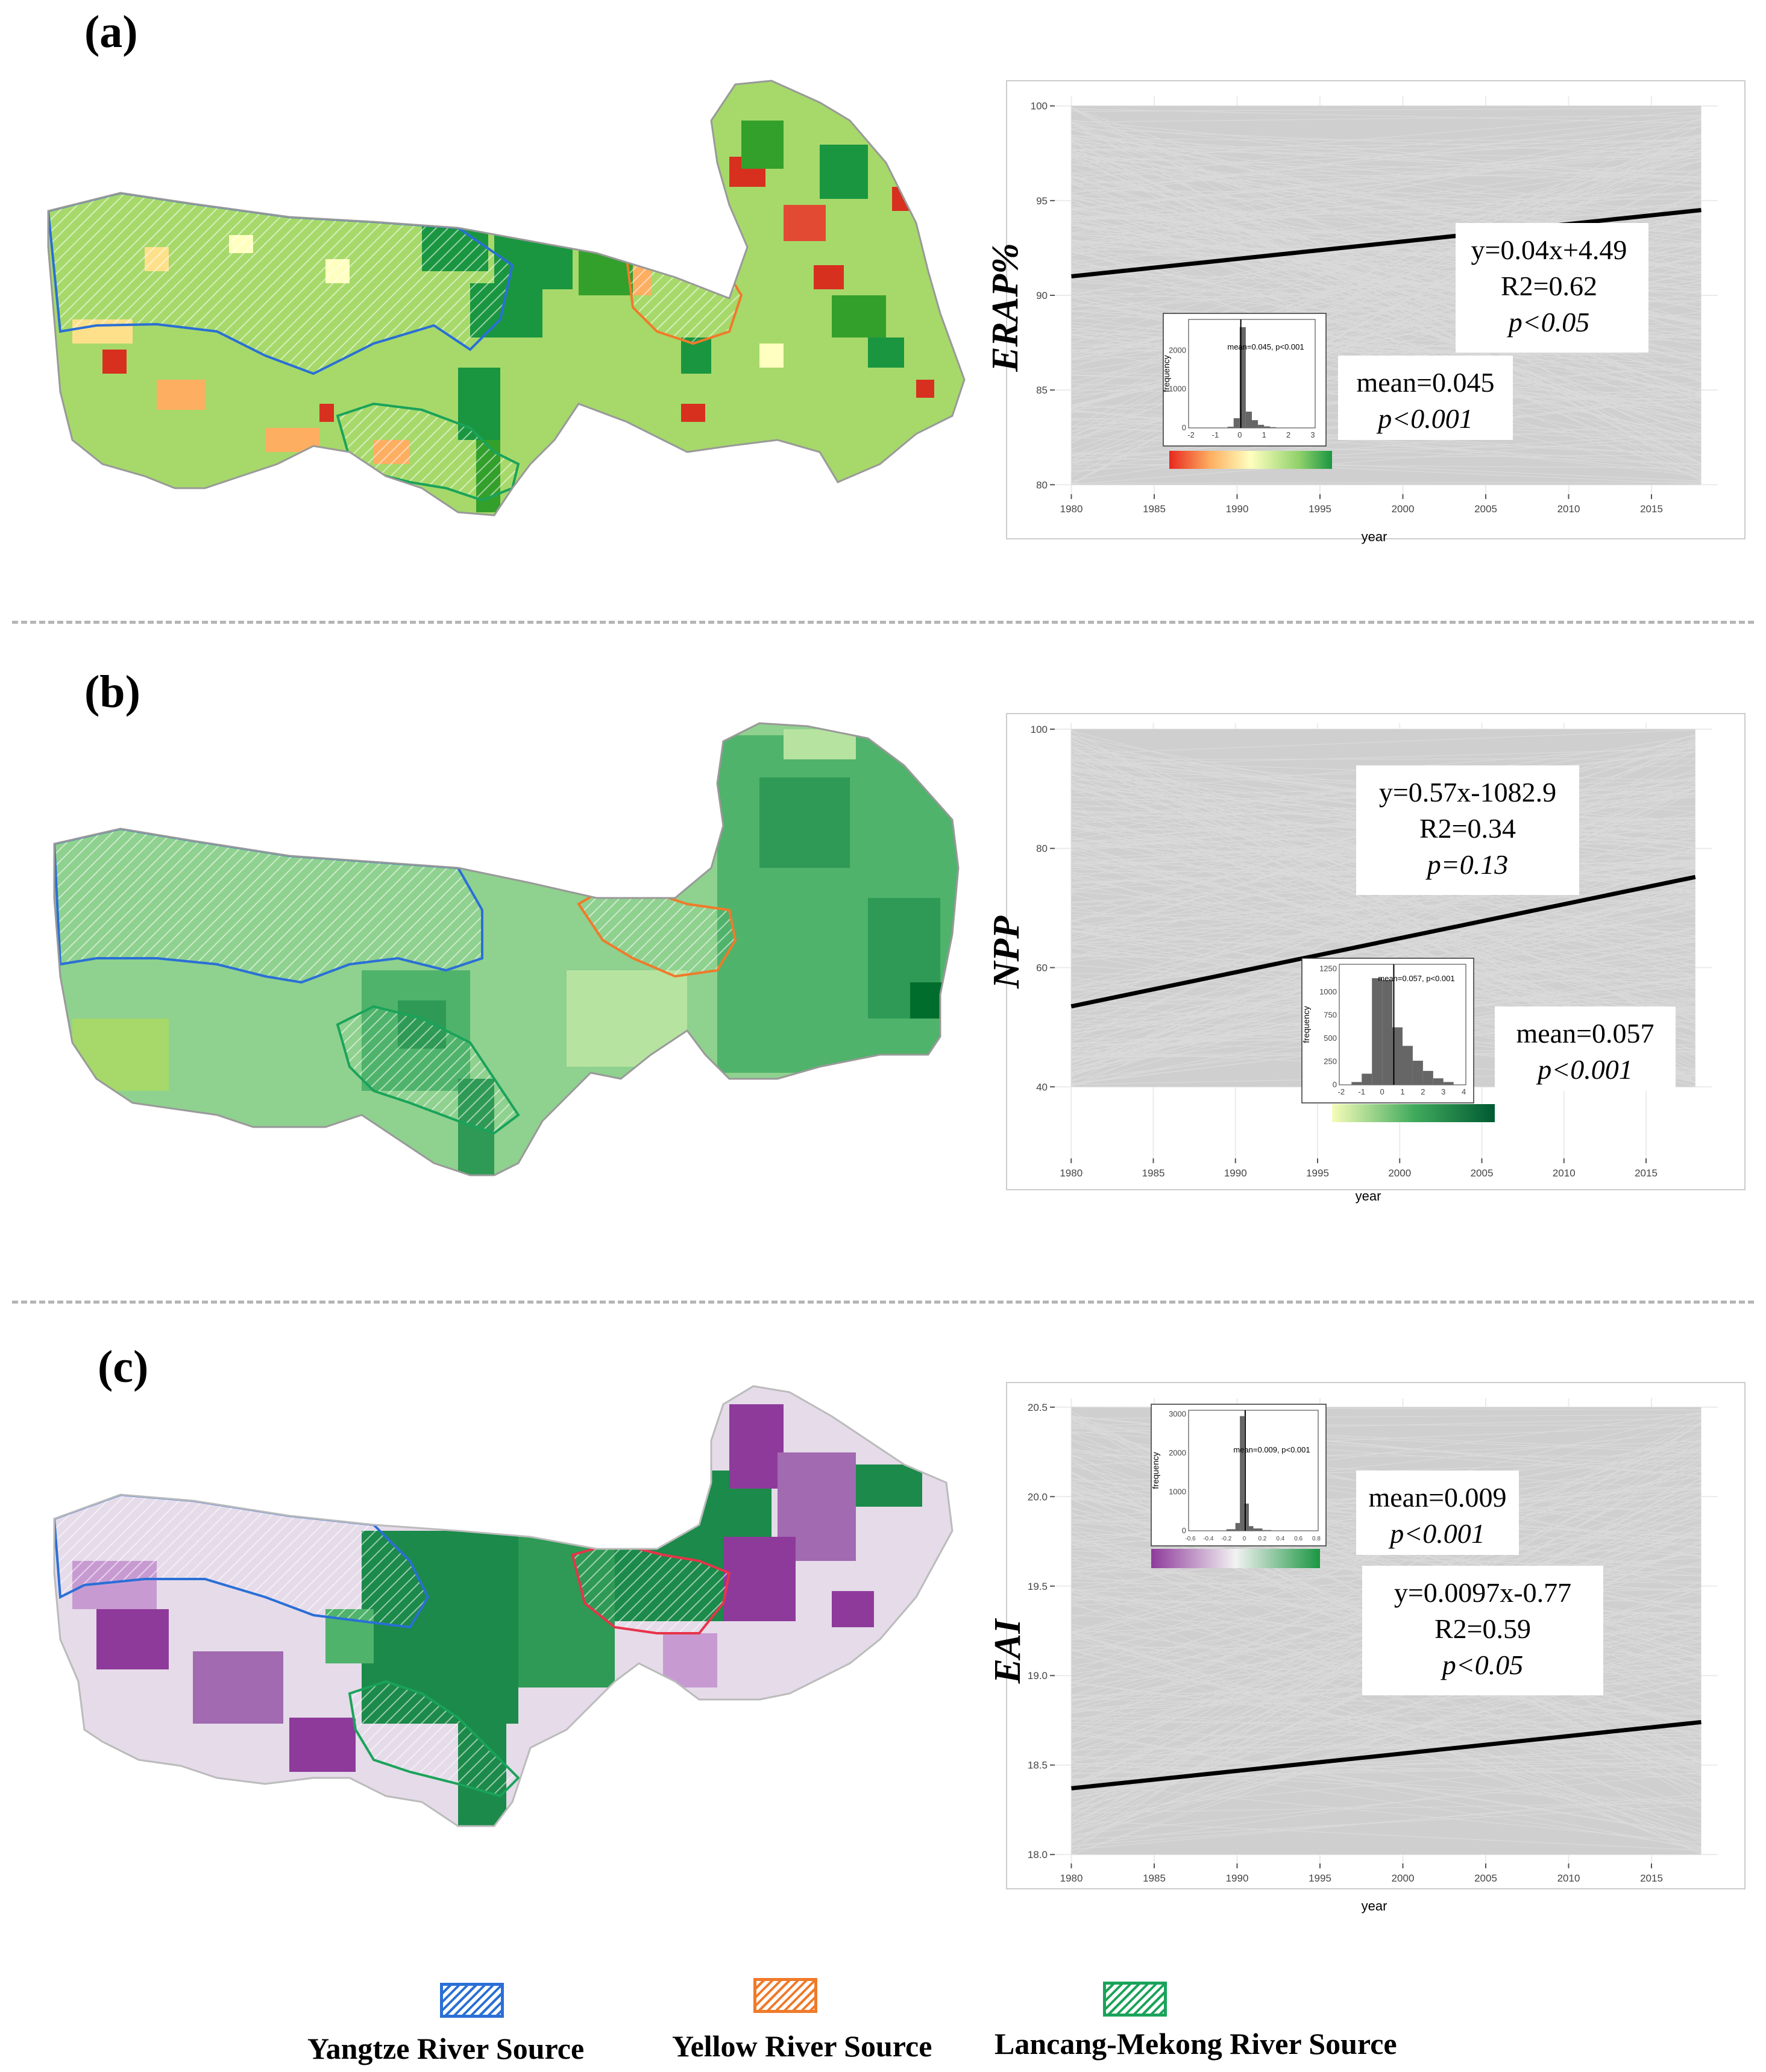 Image resolution: width=1766 pixels, height=2072 pixels. I want to click on chart-c-ylabel: EAI, so click(1008, 1651).